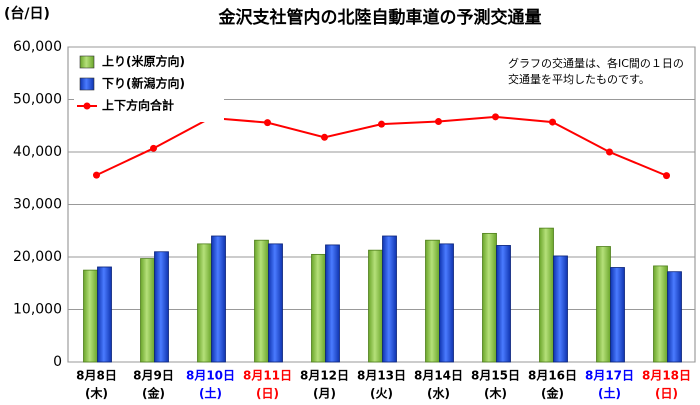  I want to click on annotation: 交通量を平均したものです。, so click(579, 79).